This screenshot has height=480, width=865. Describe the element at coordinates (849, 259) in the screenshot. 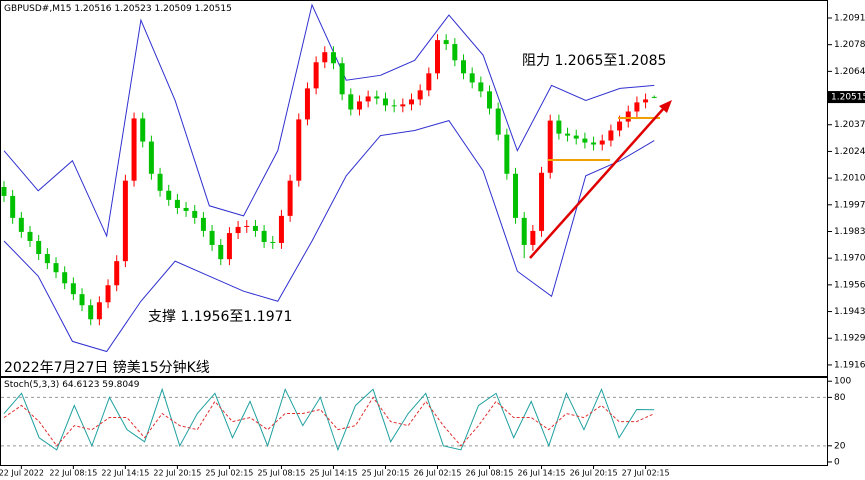

I see `y-tick-label: 1.19700` at that location.